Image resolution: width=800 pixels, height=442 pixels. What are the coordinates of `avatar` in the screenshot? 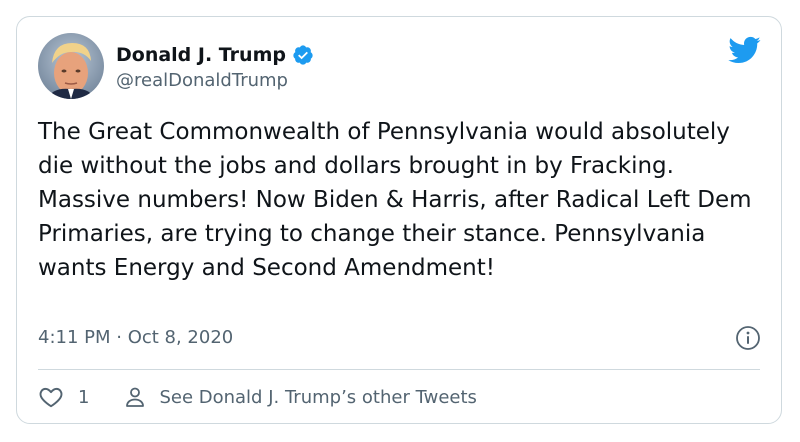 It's located at (71, 66).